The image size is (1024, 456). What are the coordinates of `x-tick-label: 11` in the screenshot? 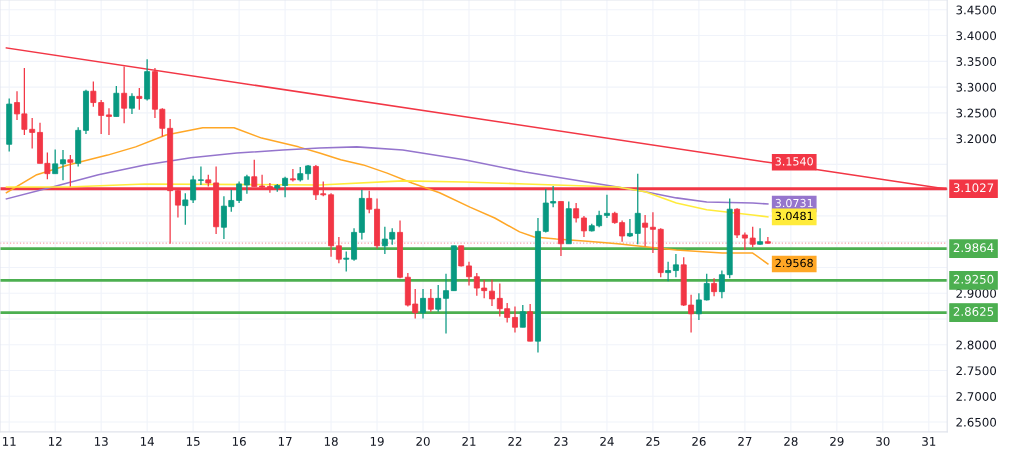 It's located at (9, 441).